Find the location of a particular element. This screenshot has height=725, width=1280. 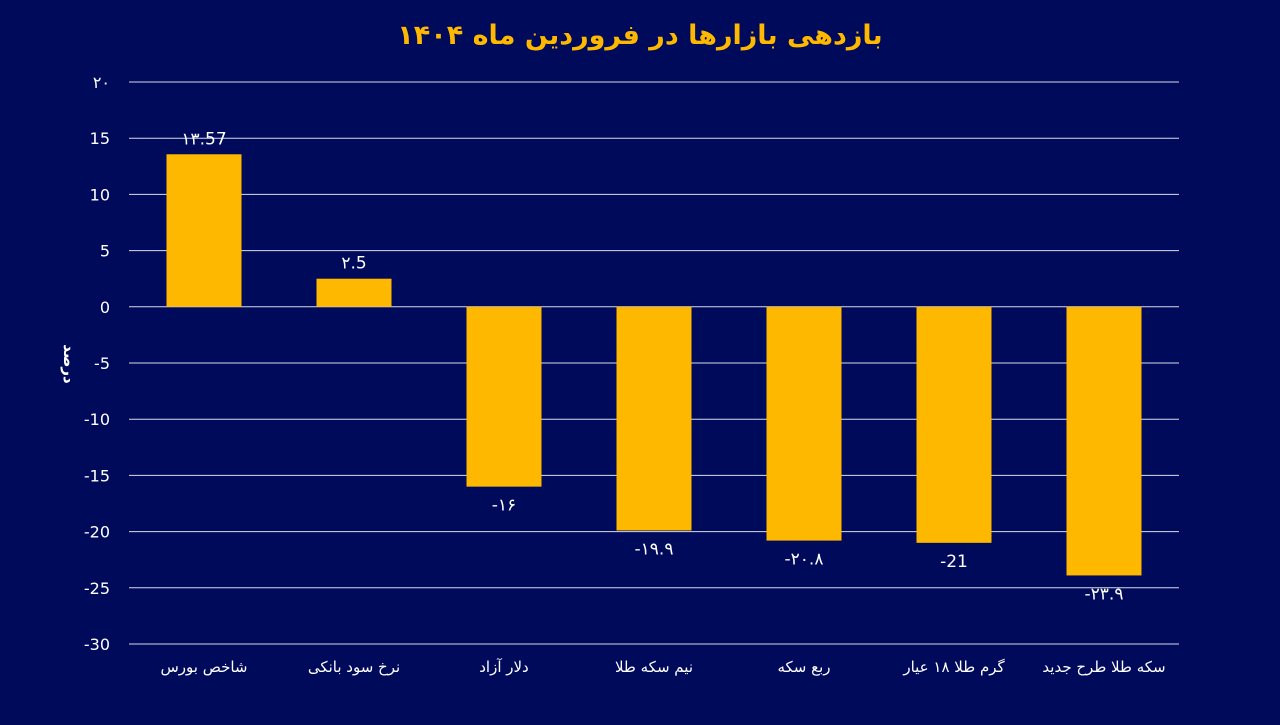

x-tick-label: ربع سکه is located at coordinates (803, 667).